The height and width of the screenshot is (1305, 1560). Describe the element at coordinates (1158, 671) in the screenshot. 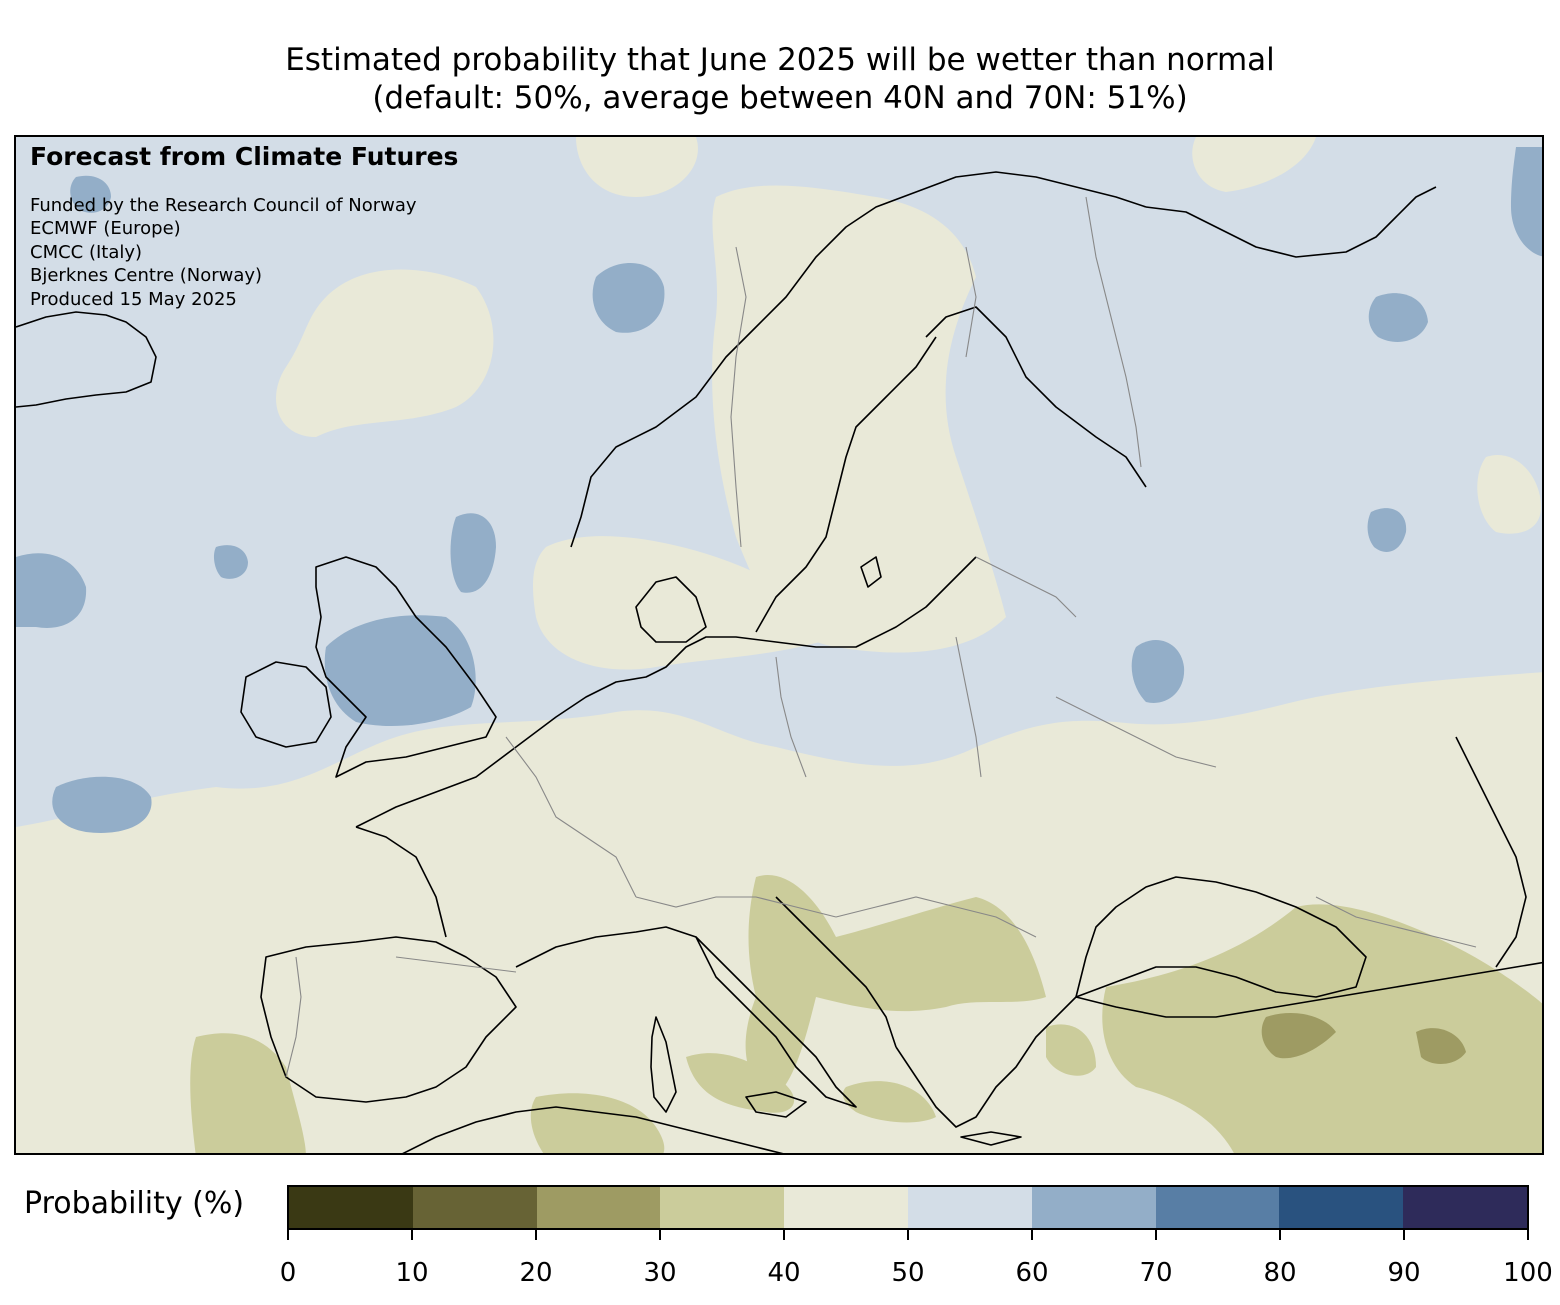

I see `zone-60-70-ukraine` at that location.